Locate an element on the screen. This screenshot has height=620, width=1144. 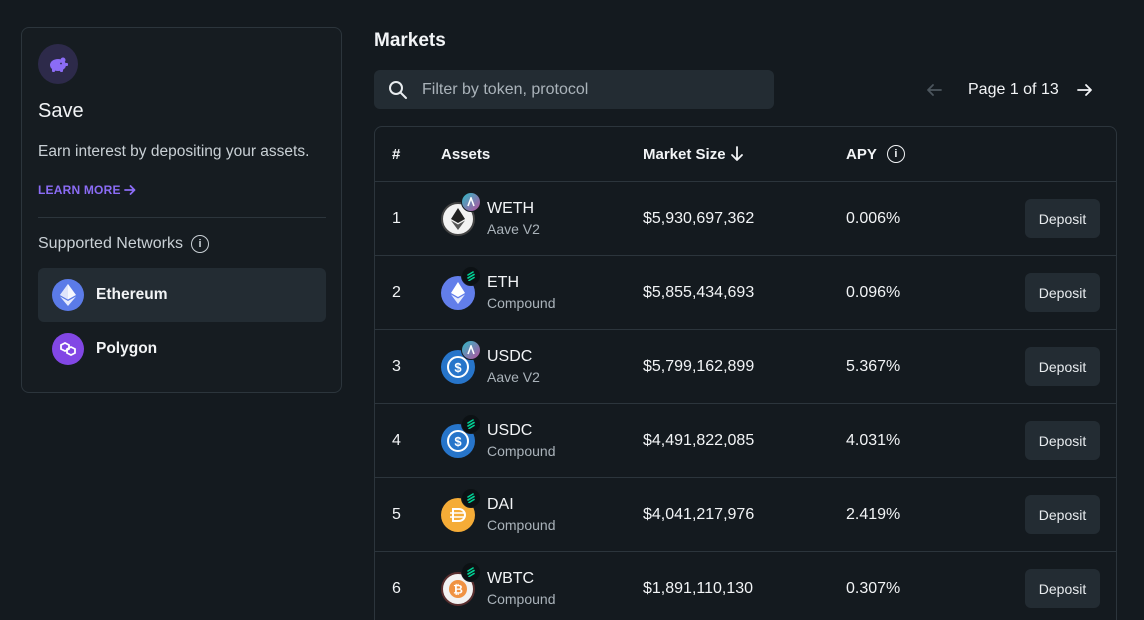
learn-more-label: LEARN MORE is located at coordinates (79, 190).